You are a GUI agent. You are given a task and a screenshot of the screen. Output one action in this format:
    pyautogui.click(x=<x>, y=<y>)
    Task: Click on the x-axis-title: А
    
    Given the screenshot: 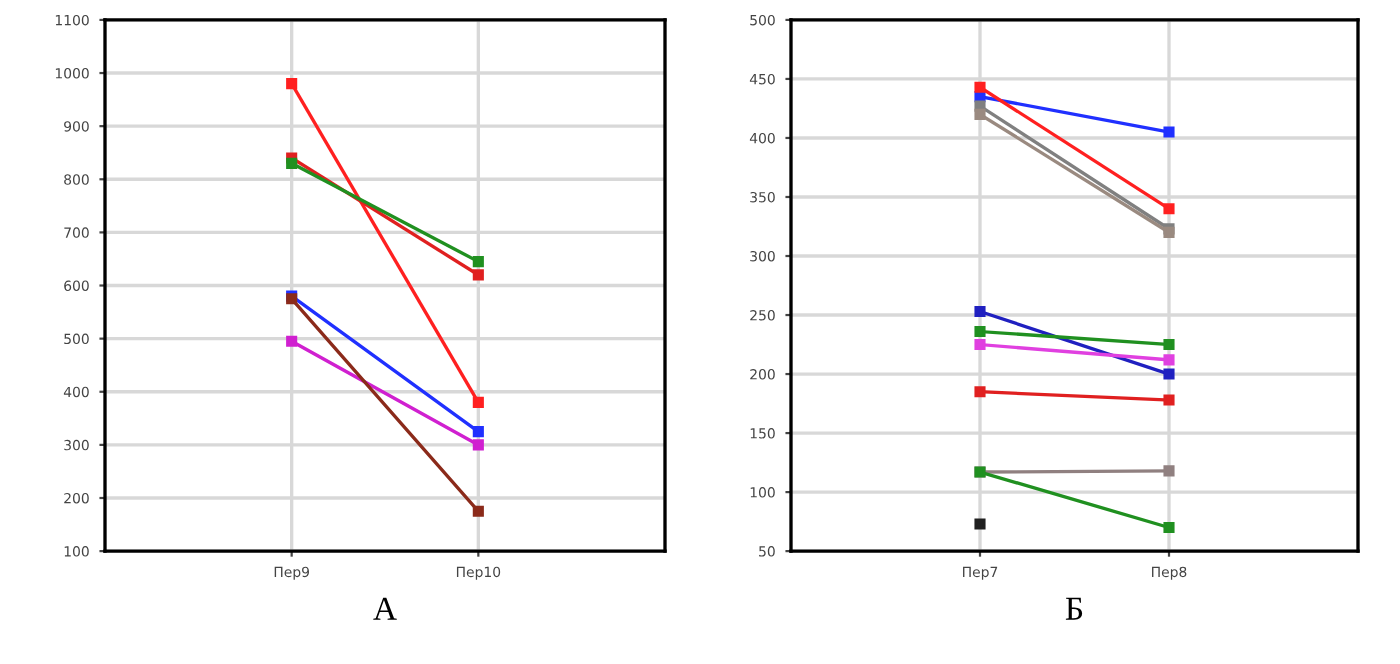 What is the action you would take?
    pyautogui.click(x=385, y=608)
    